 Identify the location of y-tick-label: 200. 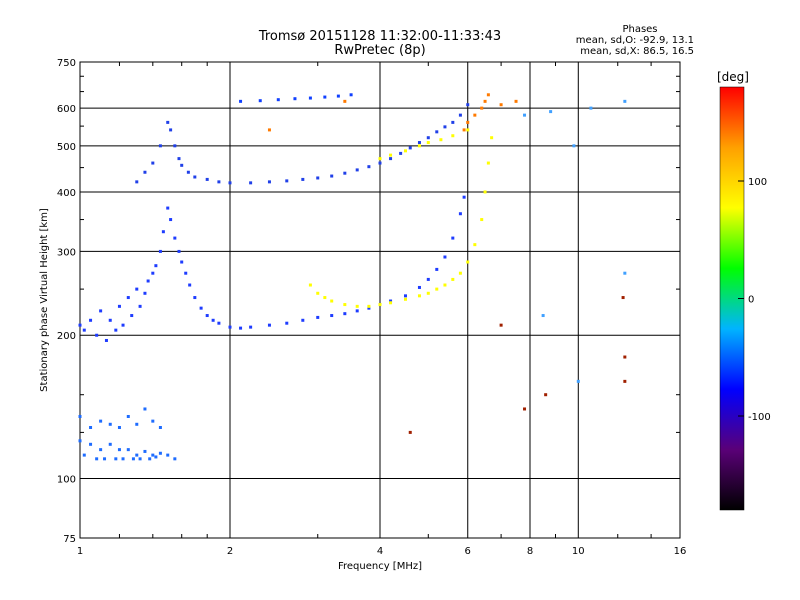
(66, 336).